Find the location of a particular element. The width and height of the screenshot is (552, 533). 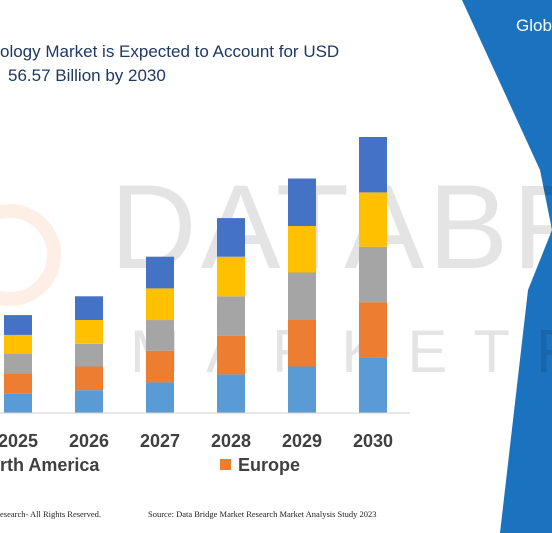

x-tick-label-2028: 2028 is located at coordinates (231, 441).